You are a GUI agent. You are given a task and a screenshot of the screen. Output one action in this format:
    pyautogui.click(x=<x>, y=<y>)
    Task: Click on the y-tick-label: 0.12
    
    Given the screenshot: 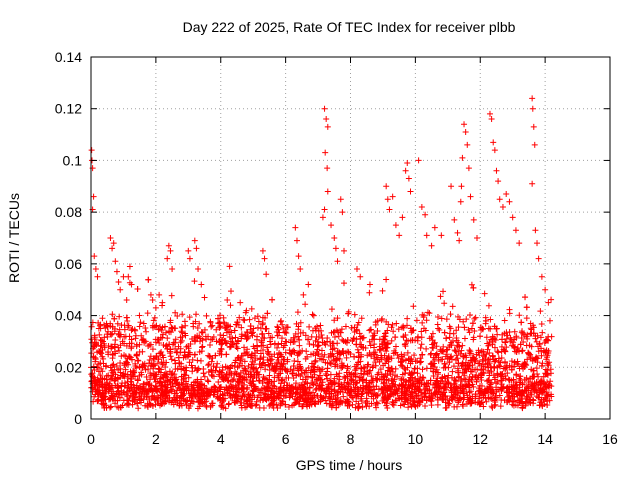 What is the action you would take?
    pyautogui.click(x=68, y=109)
    